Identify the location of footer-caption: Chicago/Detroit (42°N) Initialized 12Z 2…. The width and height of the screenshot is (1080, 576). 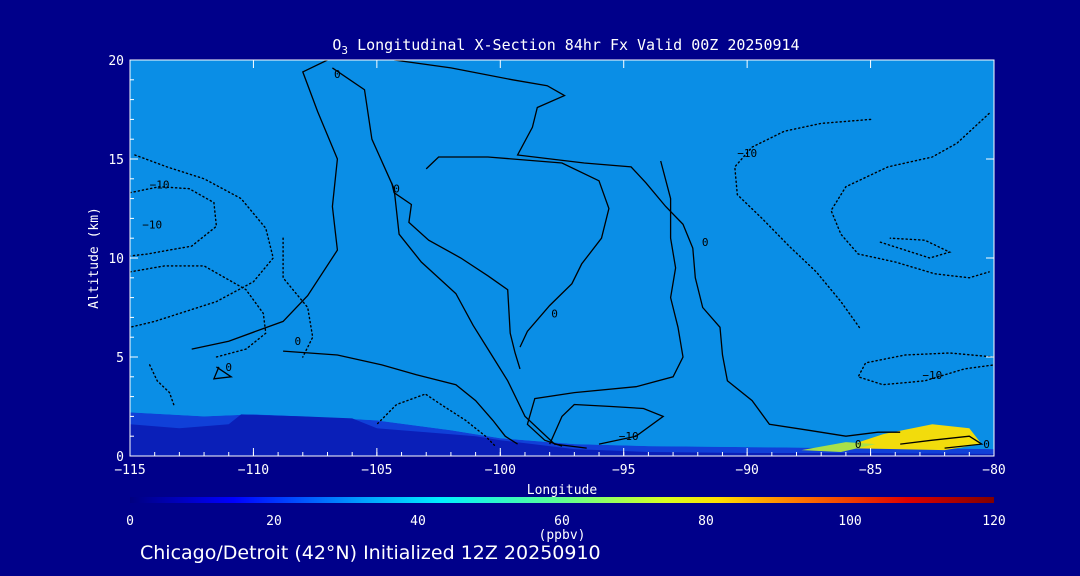
(370, 553).